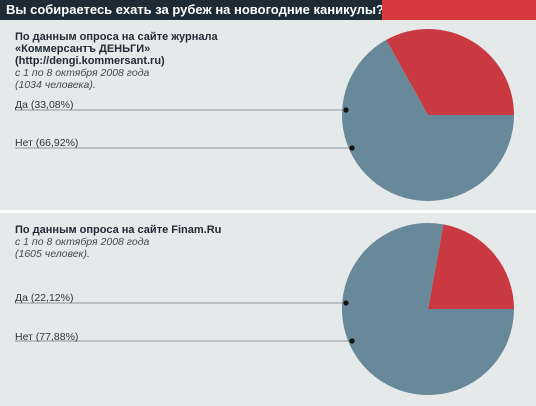 This screenshot has height=406, width=536. What do you see at coordinates (82, 242) in the screenshot?
I see `panel2-note-line1: с 1 по 8 октября 2008 года` at bounding box center [82, 242].